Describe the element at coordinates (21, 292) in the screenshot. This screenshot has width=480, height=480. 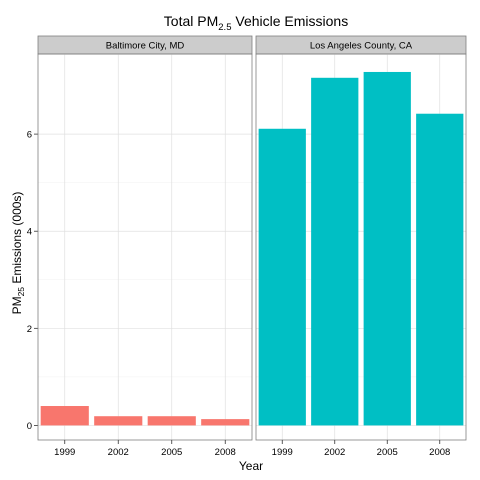
I see `y-axis-title-subscript: 25` at that location.